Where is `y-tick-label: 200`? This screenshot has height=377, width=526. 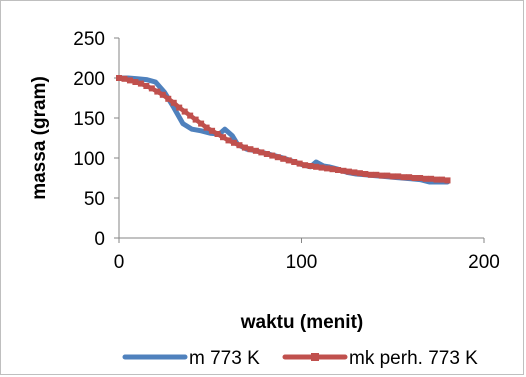 y-tick-label: 200 is located at coordinates (89, 79).